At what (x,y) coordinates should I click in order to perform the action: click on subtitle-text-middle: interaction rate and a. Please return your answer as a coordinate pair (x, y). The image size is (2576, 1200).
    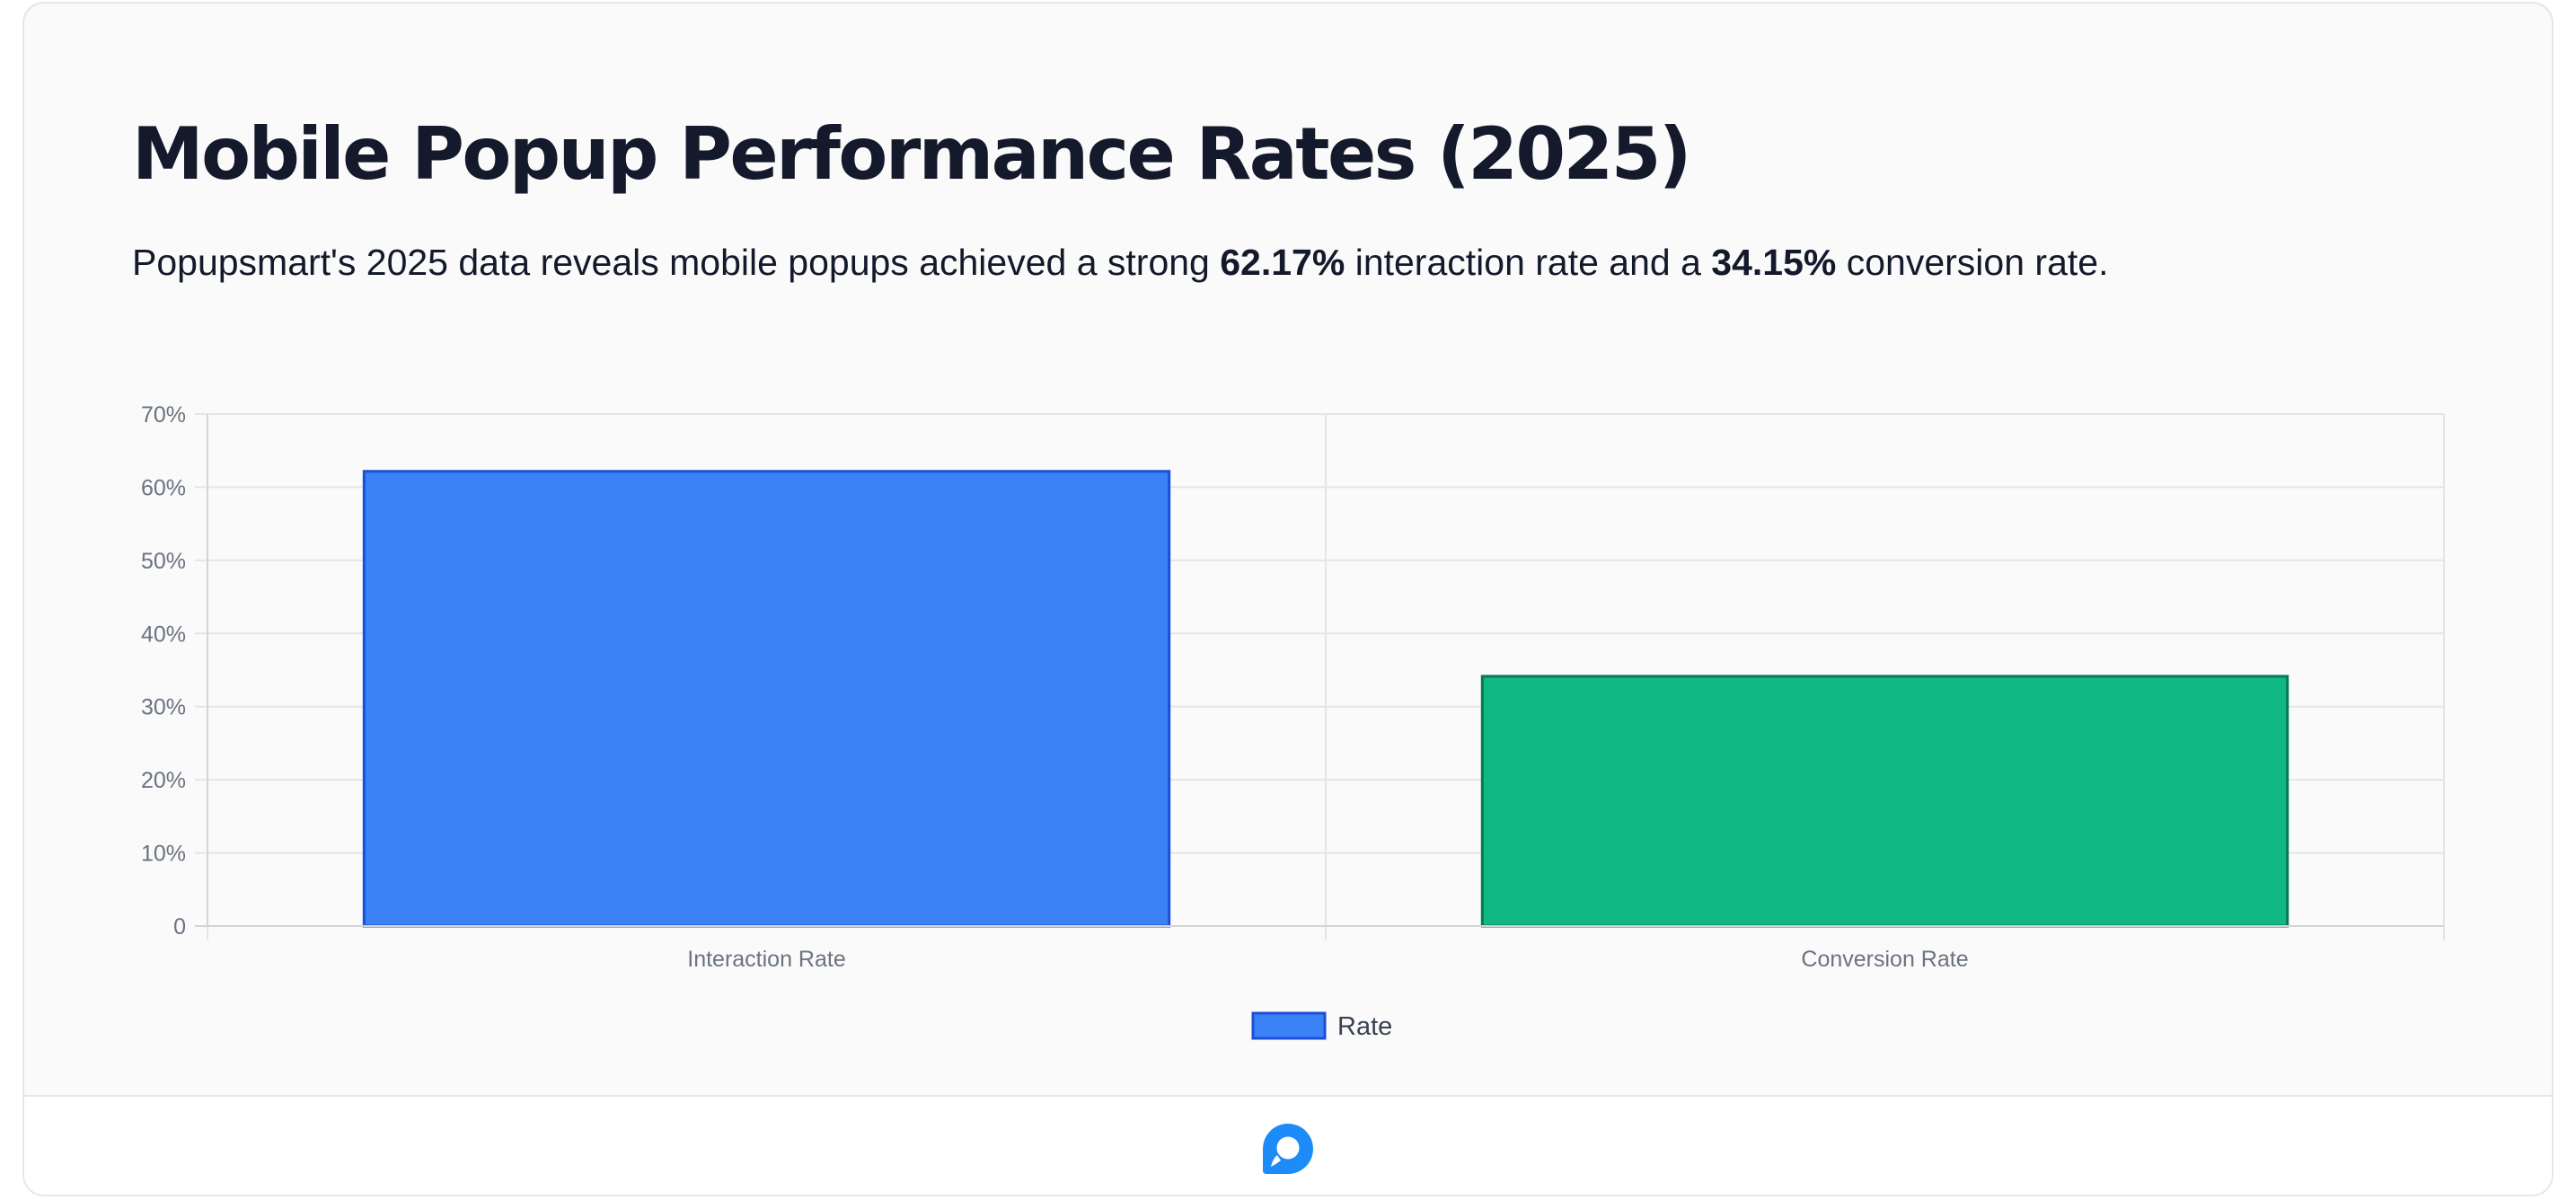
    Looking at the image, I should click on (1528, 262).